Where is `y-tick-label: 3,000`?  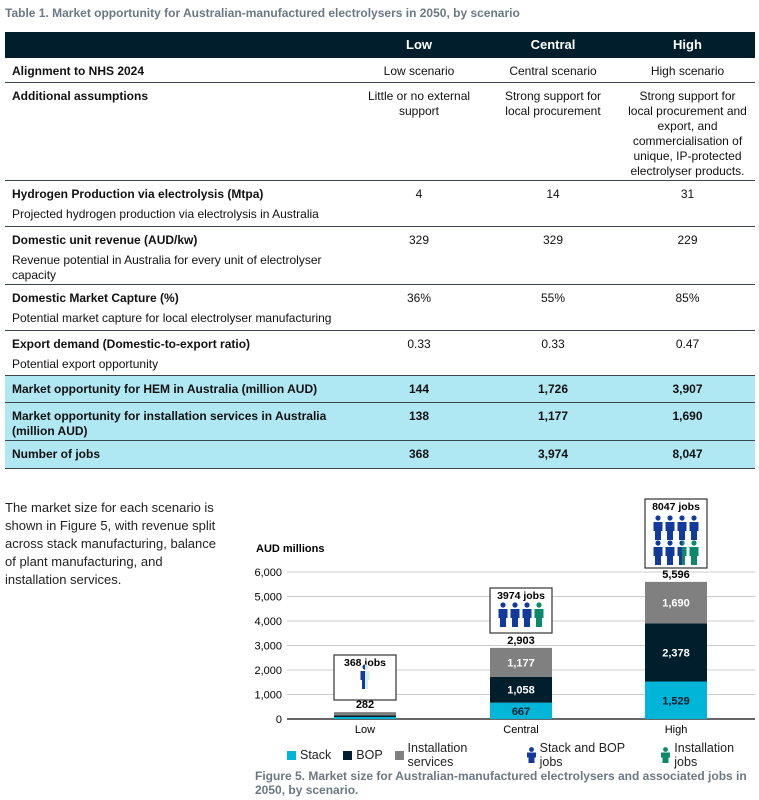
y-tick-label: 3,000 is located at coordinates (268, 647).